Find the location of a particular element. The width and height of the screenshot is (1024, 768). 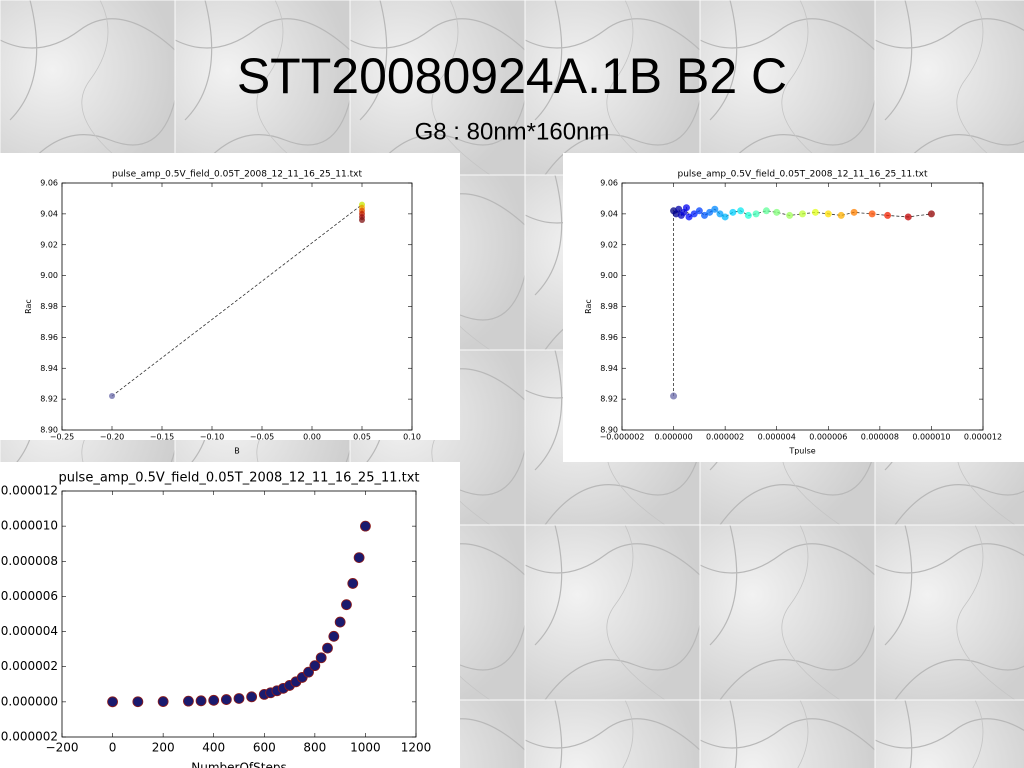

y-tick-label: 0.000008 is located at coordinates (29, 561).